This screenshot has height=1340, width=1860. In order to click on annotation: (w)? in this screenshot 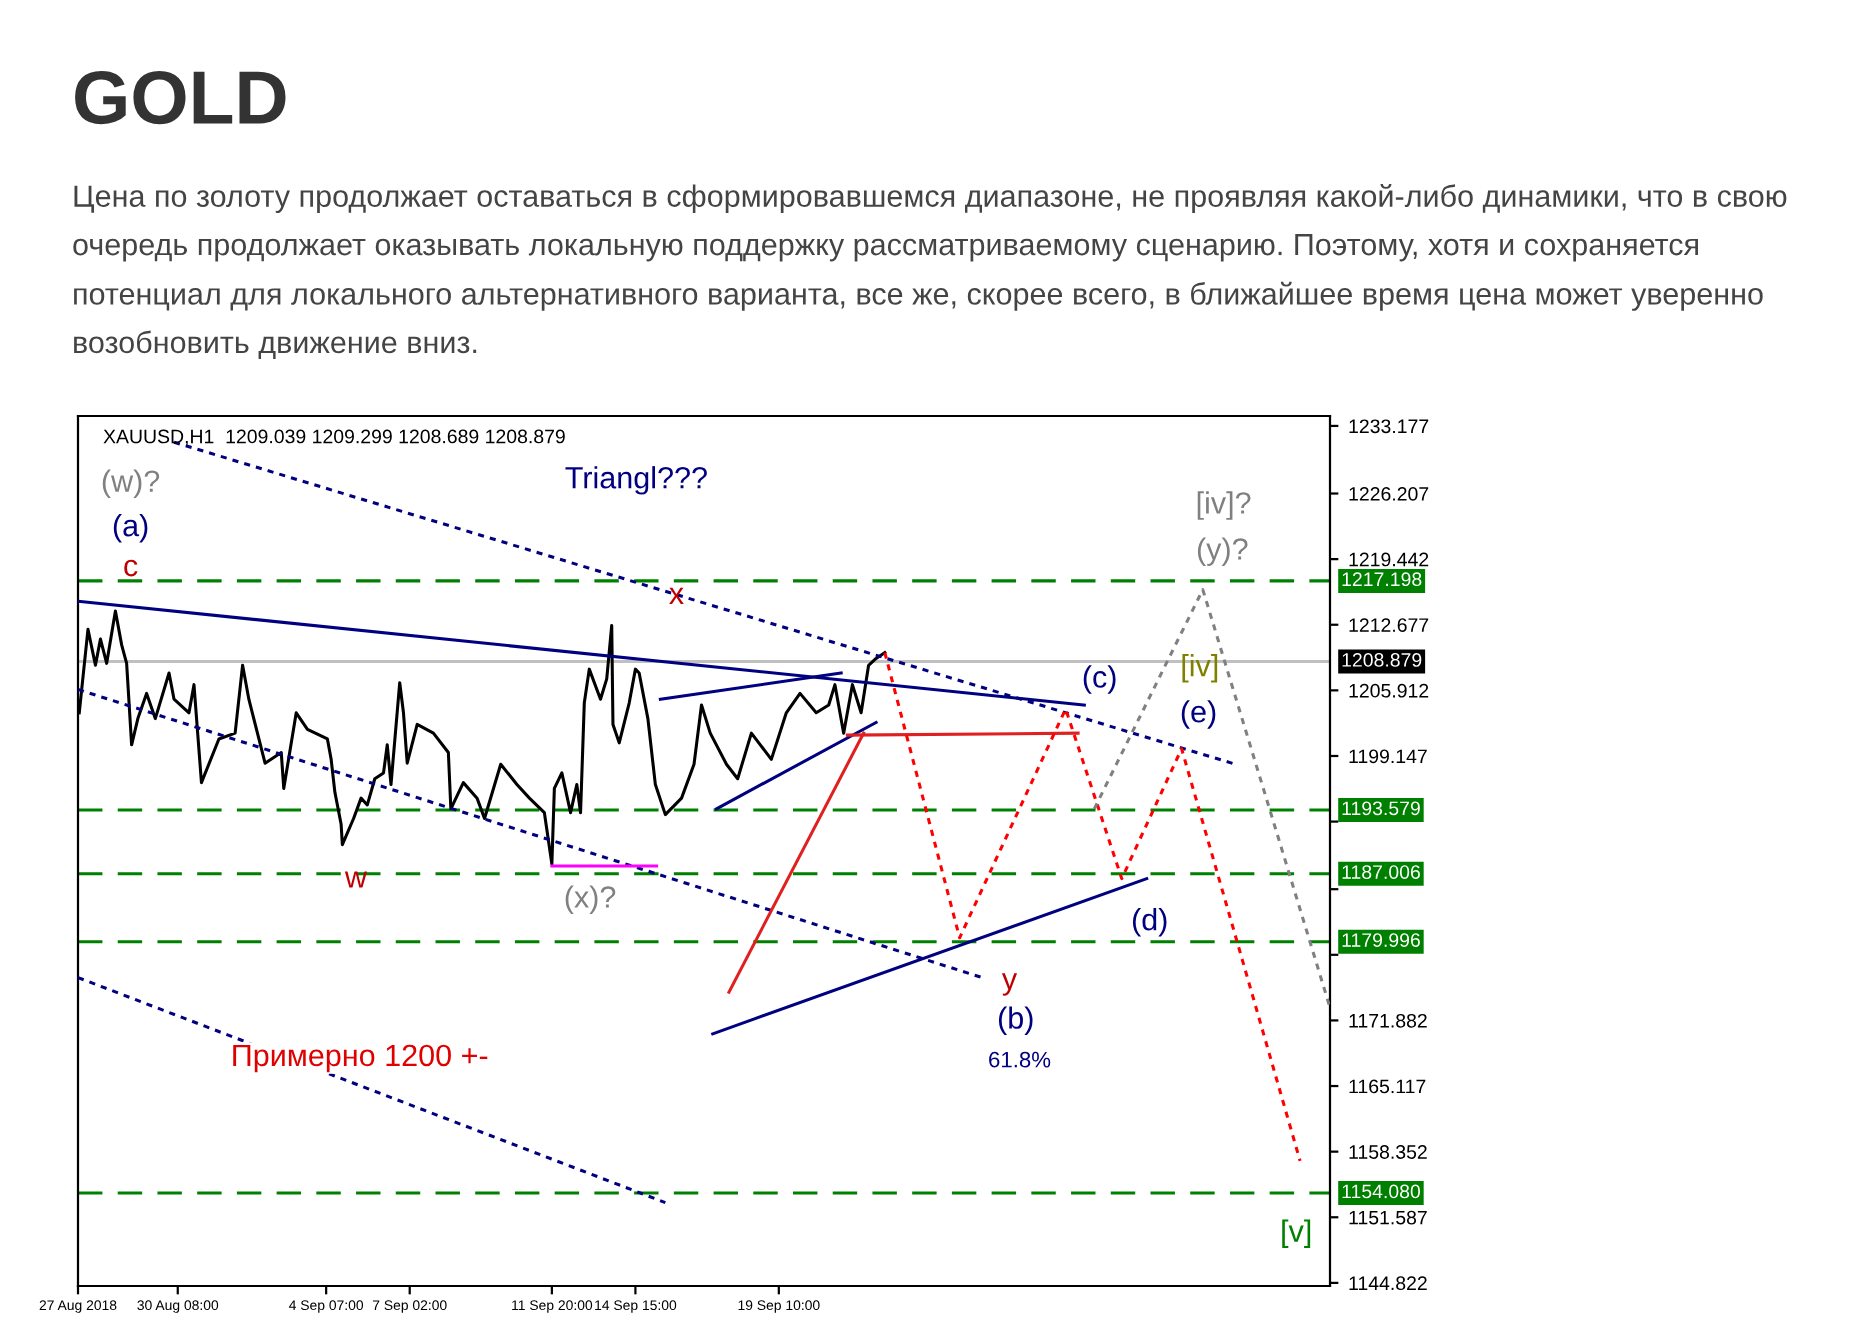, I will do `click(131, 484)`.